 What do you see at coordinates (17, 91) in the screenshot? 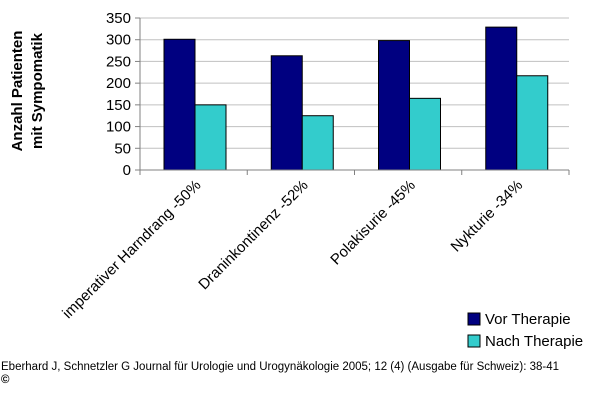
I see `y-axis-label-line1: Anzahl Patienten` at bounding box center [17, 91].